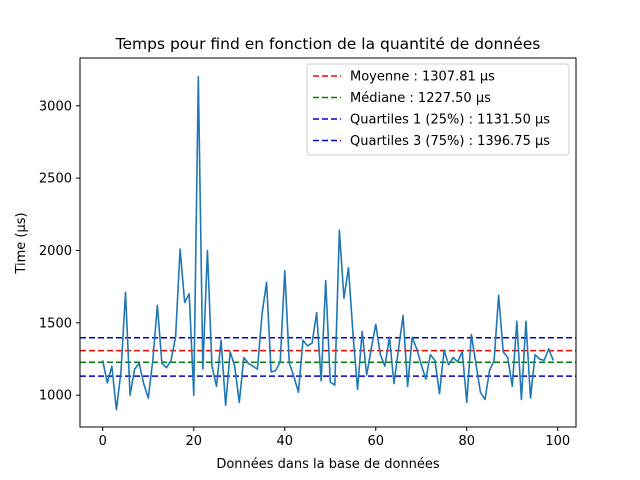 This screenshot has width=640, height=480. Describe the element at coordinates (193, 441) in the screenshot. I see `x-tick-label: 20` at that location.